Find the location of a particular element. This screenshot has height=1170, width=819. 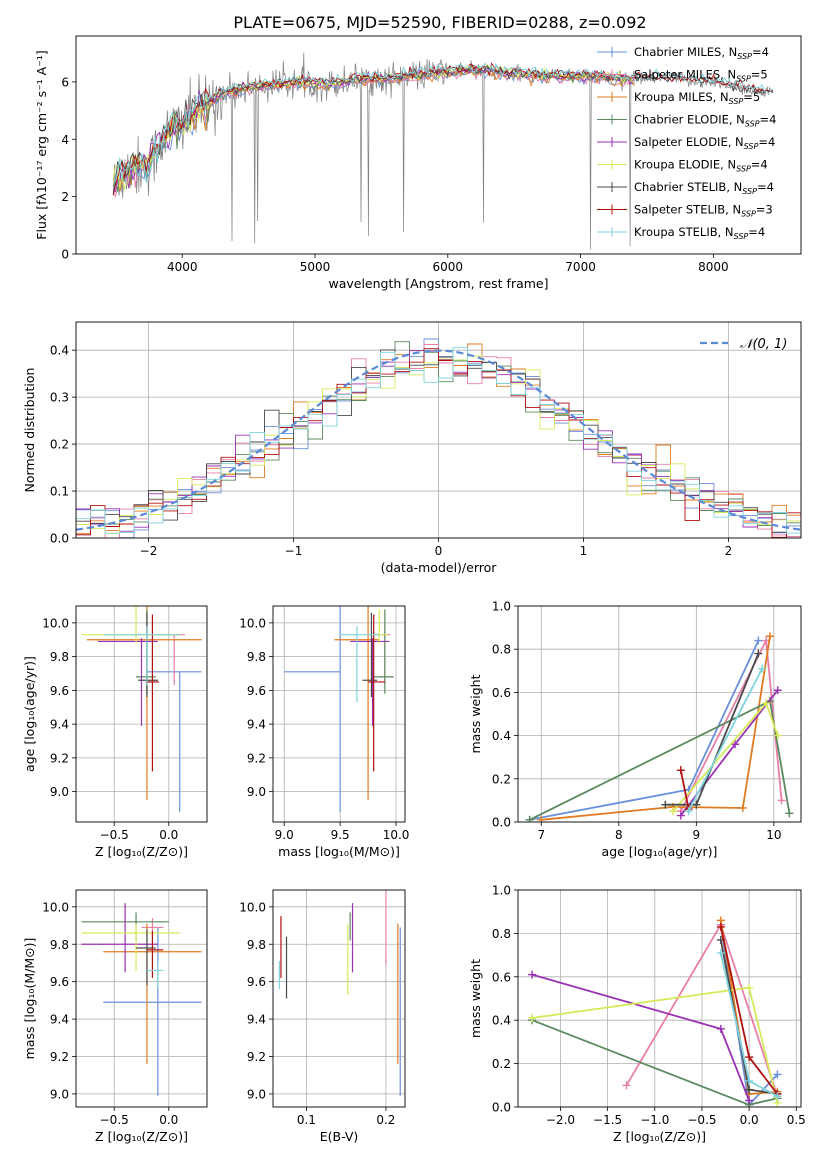

legend-label: Chabrier MILES, N is located at coordinates (685, 52).